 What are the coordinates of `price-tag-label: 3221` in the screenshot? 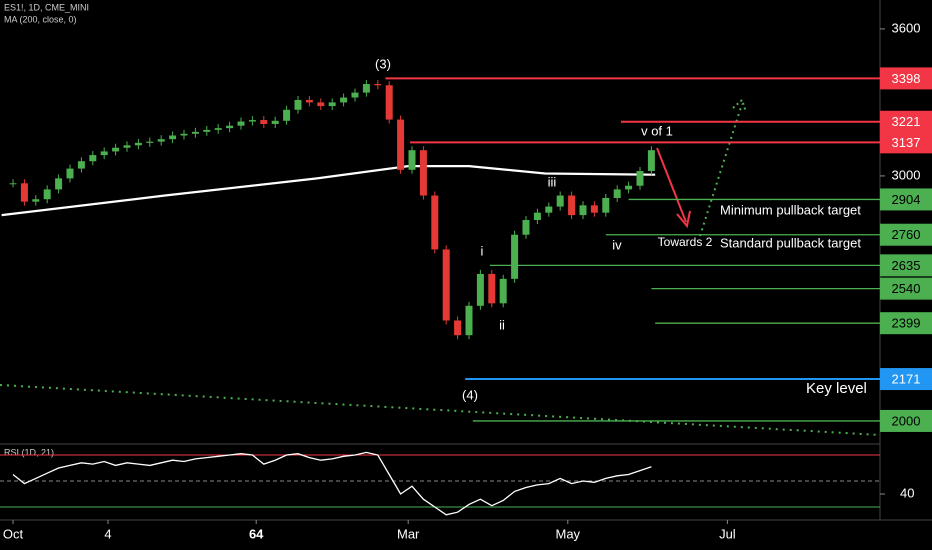 It's located at (906, 121).